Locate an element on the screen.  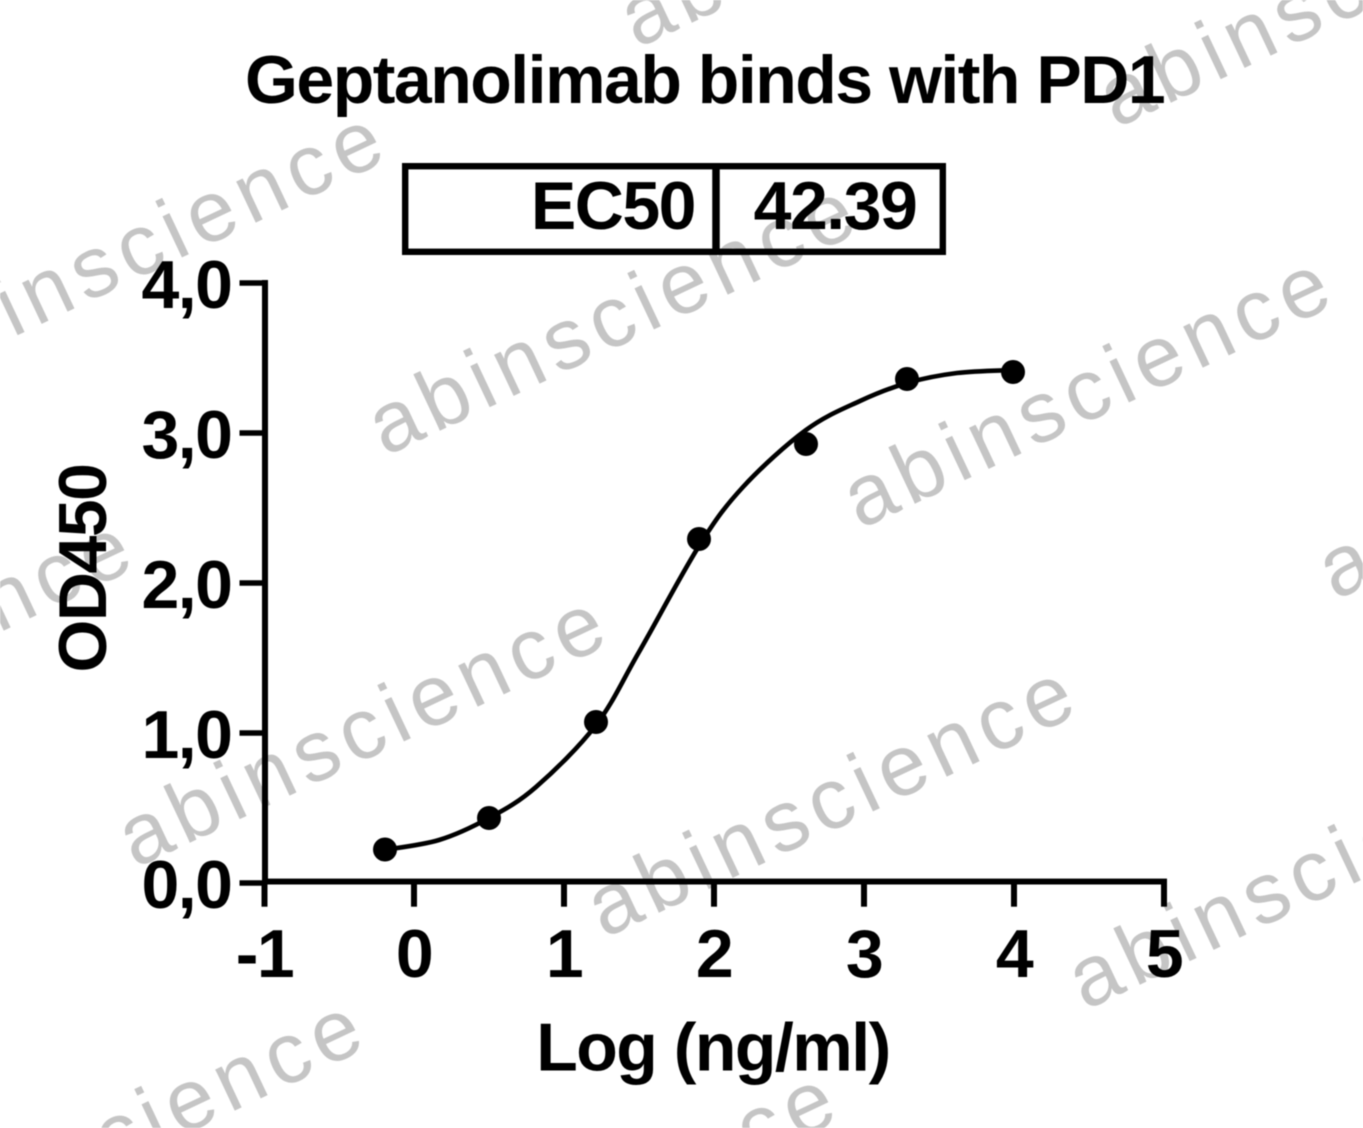
svg-text: 0,0 is located at coordinates (186, 885).